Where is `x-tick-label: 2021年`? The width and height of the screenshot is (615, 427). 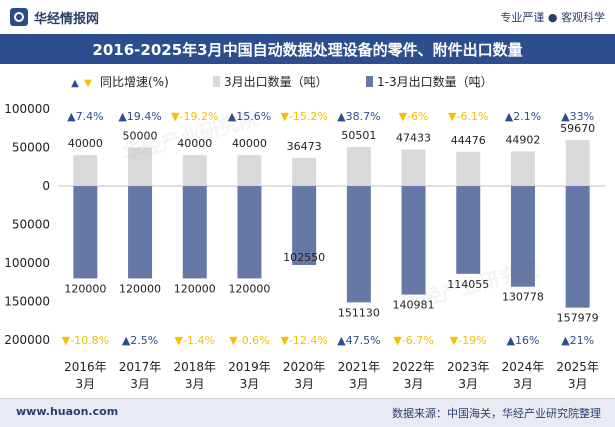 x-tick-label: 2021年 is located at coordinates (359, 367).